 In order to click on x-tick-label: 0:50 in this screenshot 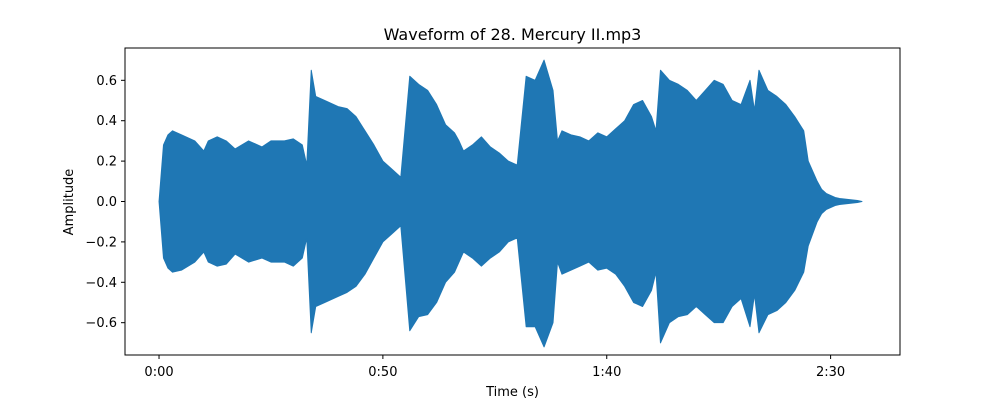, I will do `click(382, 372)`.